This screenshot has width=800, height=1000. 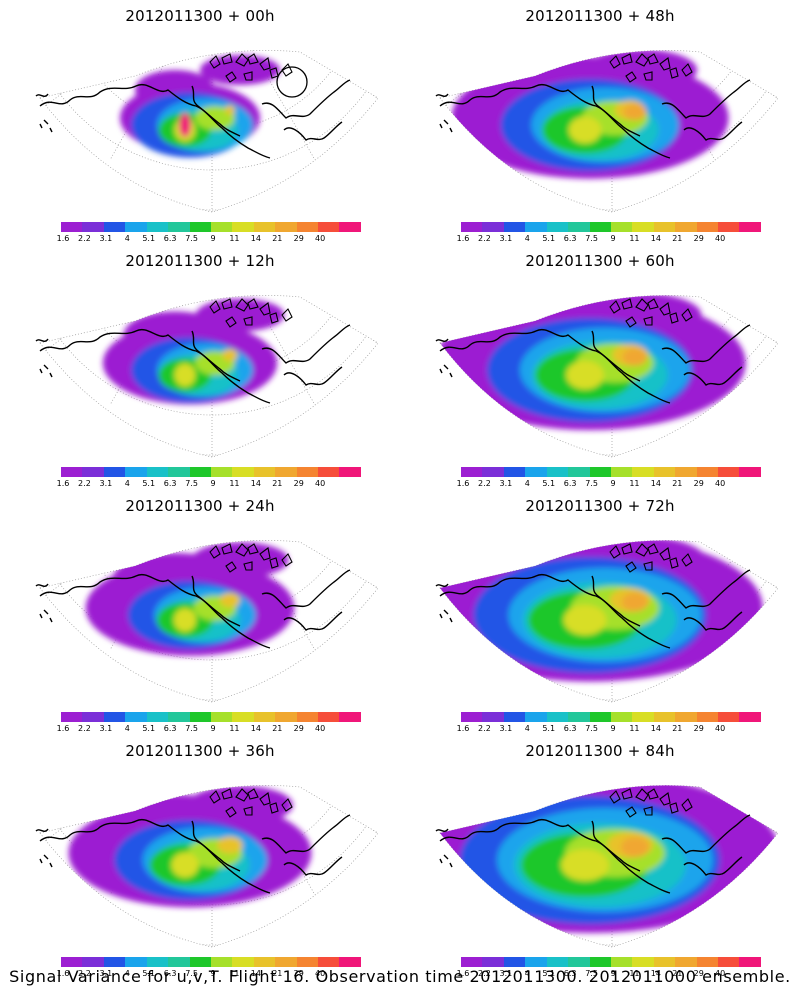 I want to click on graticule, so click(x=209, y=621).